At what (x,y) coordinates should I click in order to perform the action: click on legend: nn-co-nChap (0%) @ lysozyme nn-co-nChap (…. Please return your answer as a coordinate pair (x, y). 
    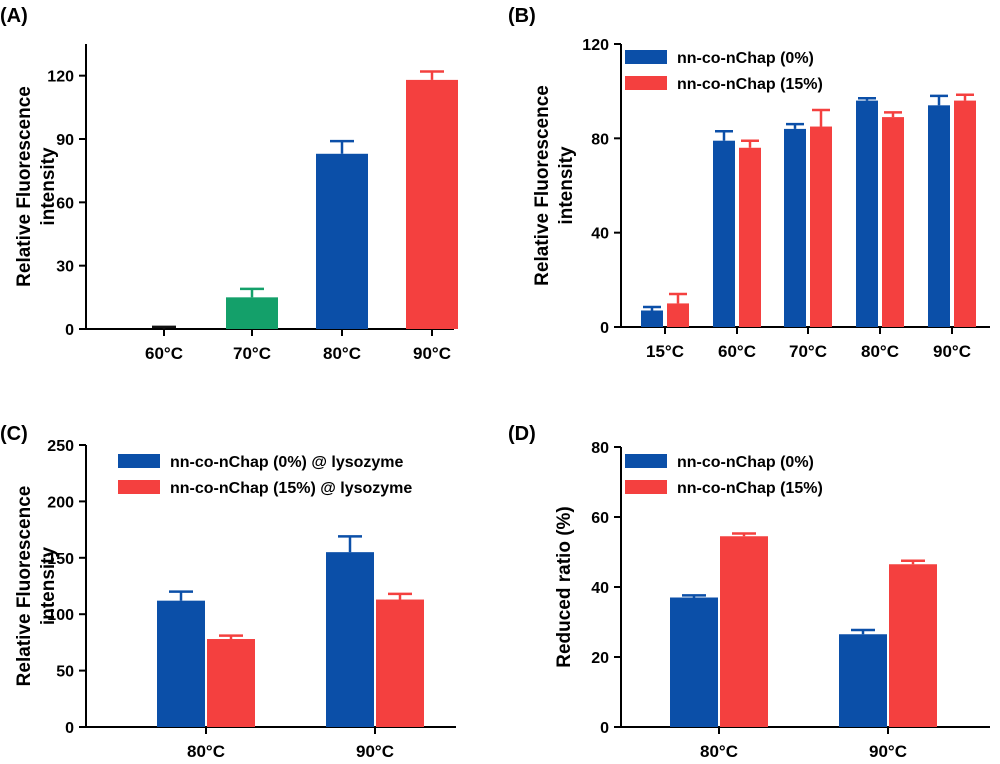
    Looking at the image, I should click on (265, 475).